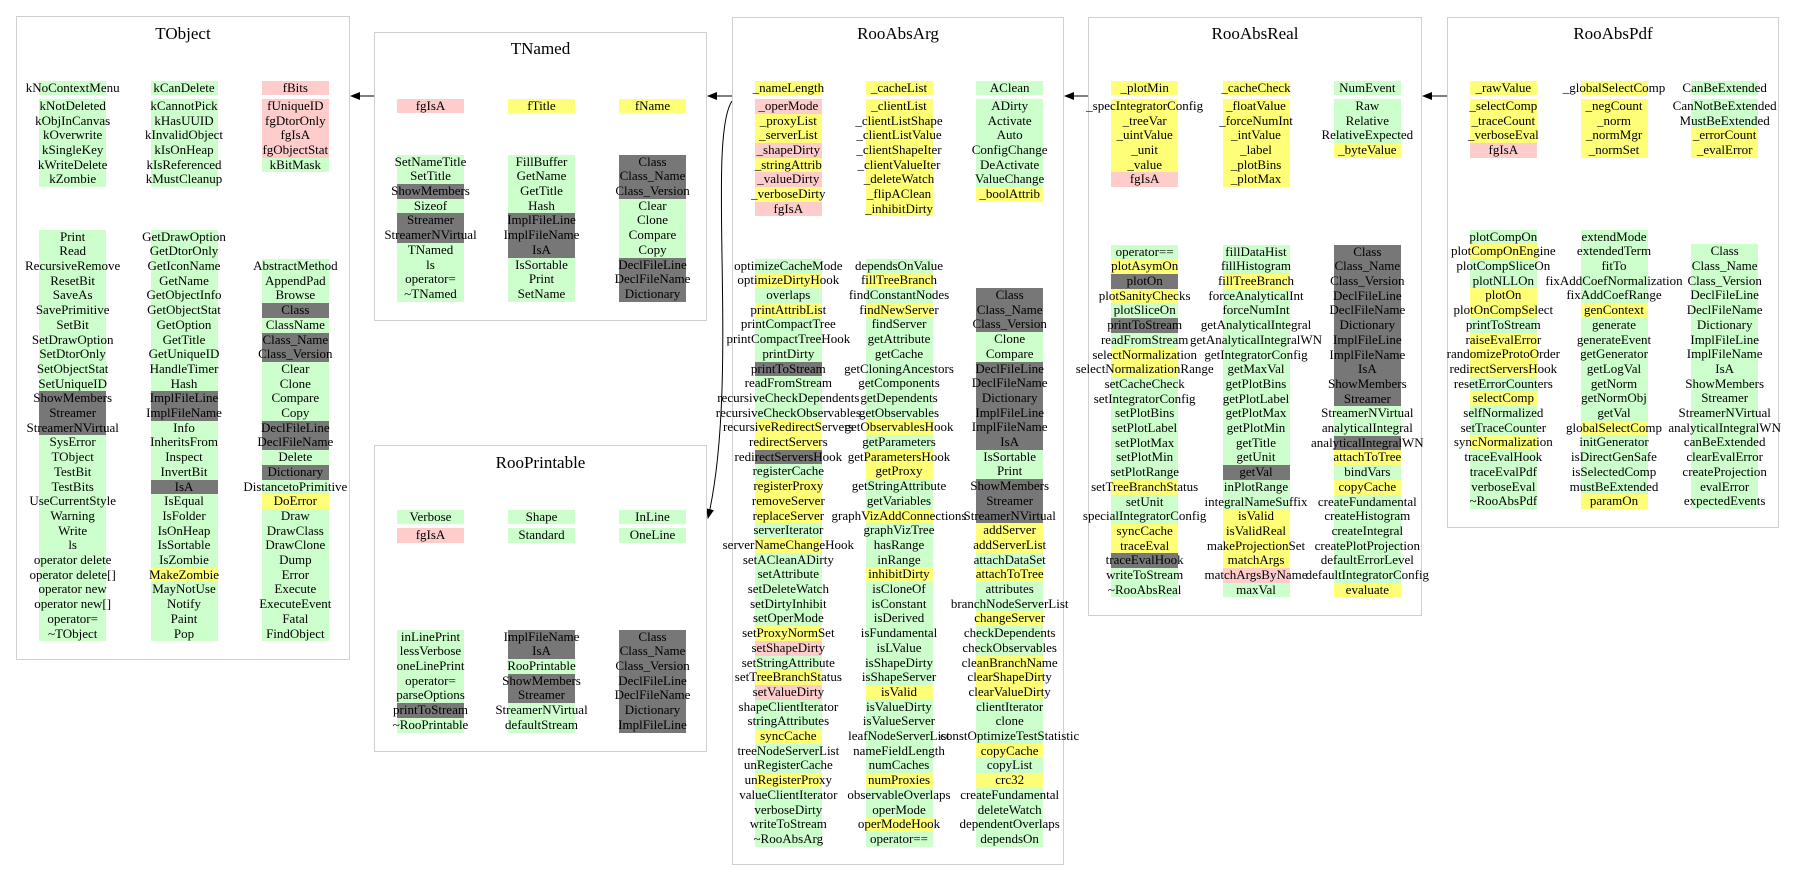 The height and width of the screenshot is (892, 1795). Describe the element at coordinates (1256, 106) in the screenshot. I see `member-floatvalue: _floatValue` at that location.